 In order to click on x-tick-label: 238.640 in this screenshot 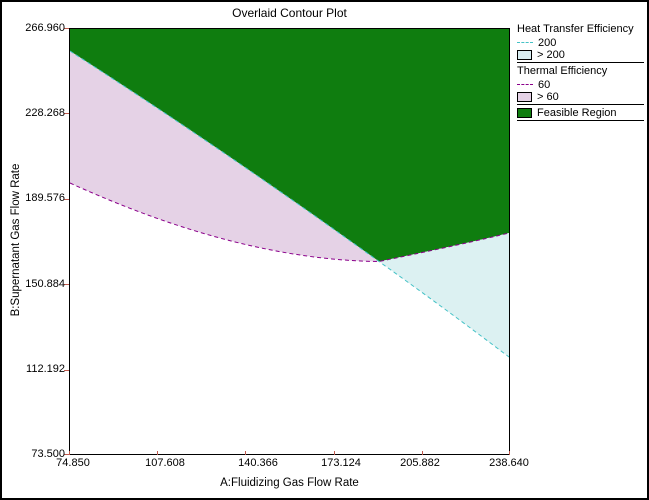, I will do `click(509, 463)`.